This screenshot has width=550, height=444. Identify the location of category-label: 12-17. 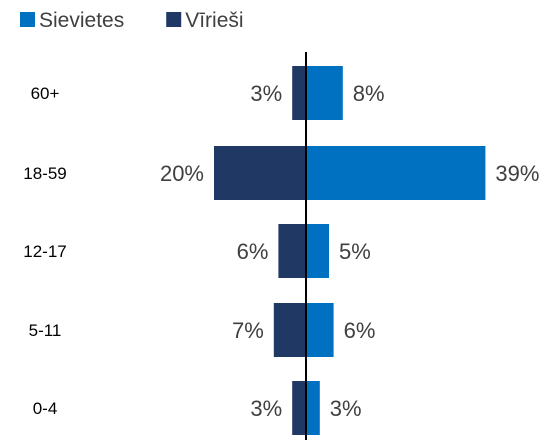
(44, 251).